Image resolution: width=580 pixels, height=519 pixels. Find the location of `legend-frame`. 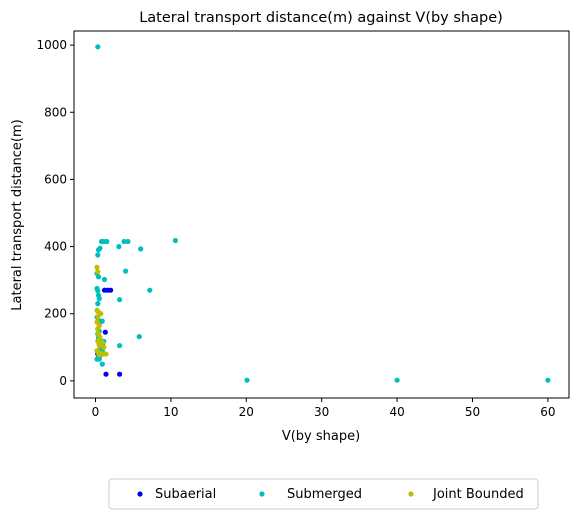

legend-frame is located at coordinates (323, 494).